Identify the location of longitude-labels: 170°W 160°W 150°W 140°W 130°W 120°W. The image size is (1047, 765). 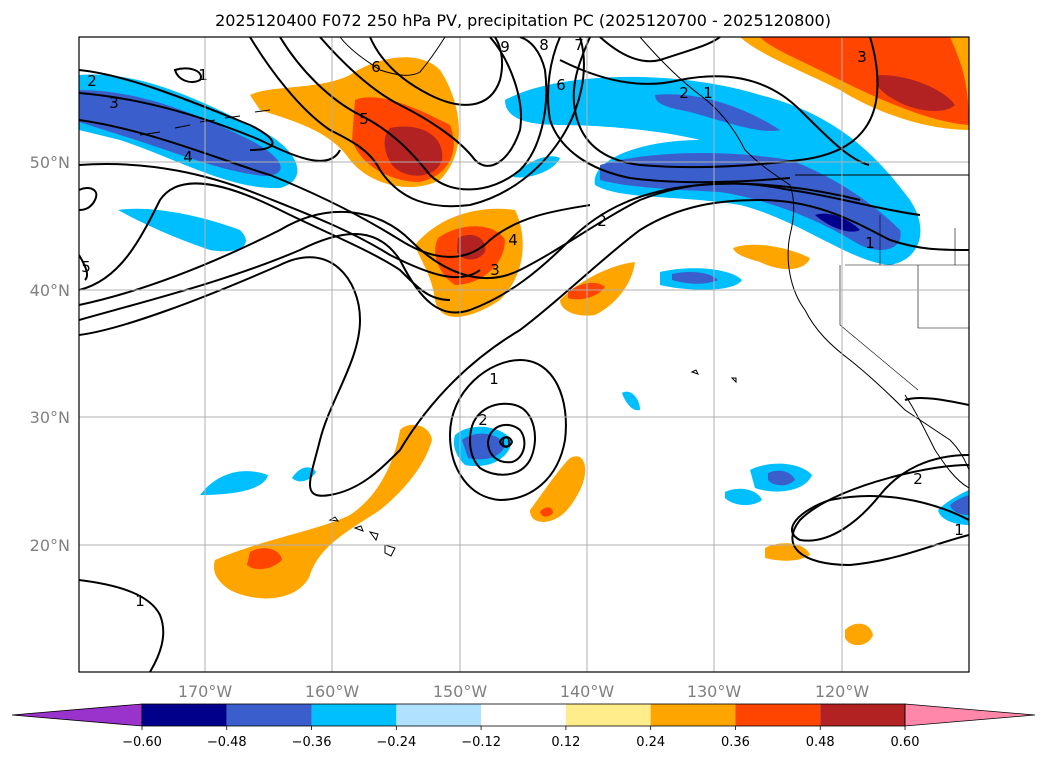
(524, 691).